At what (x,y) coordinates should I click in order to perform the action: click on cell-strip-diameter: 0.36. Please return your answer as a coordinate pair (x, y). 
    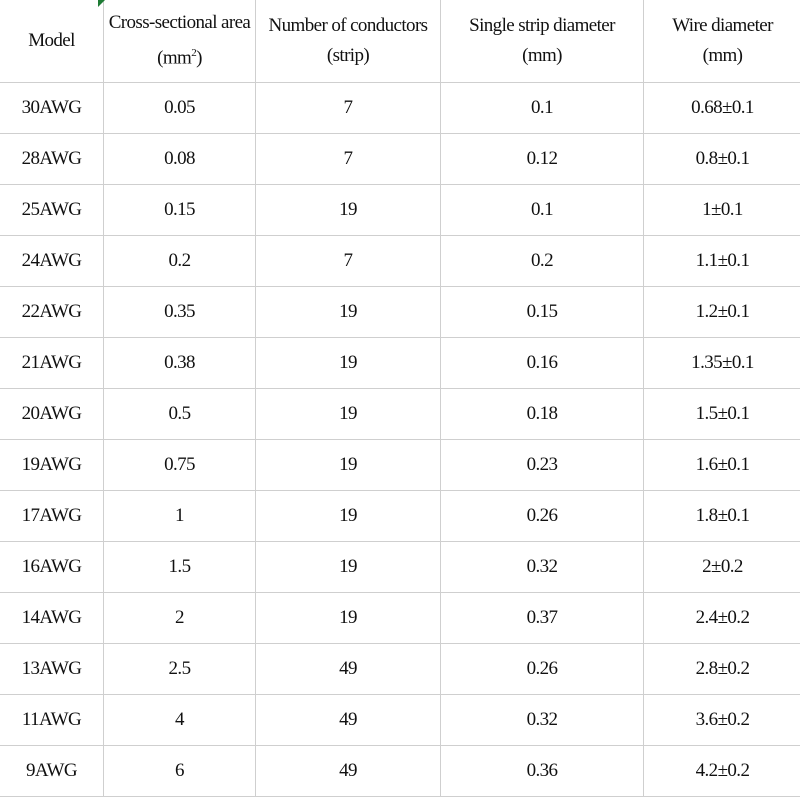
    Looking at the image, I should click on (542, 771).